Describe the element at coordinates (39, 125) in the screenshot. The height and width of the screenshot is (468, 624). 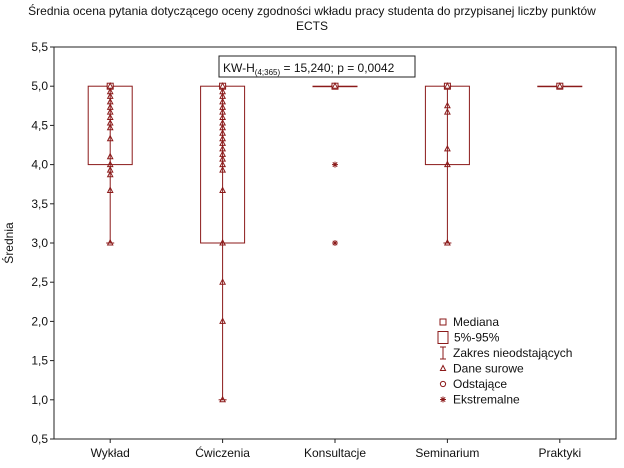
I see `y-tick-label: 4,5` at that location.